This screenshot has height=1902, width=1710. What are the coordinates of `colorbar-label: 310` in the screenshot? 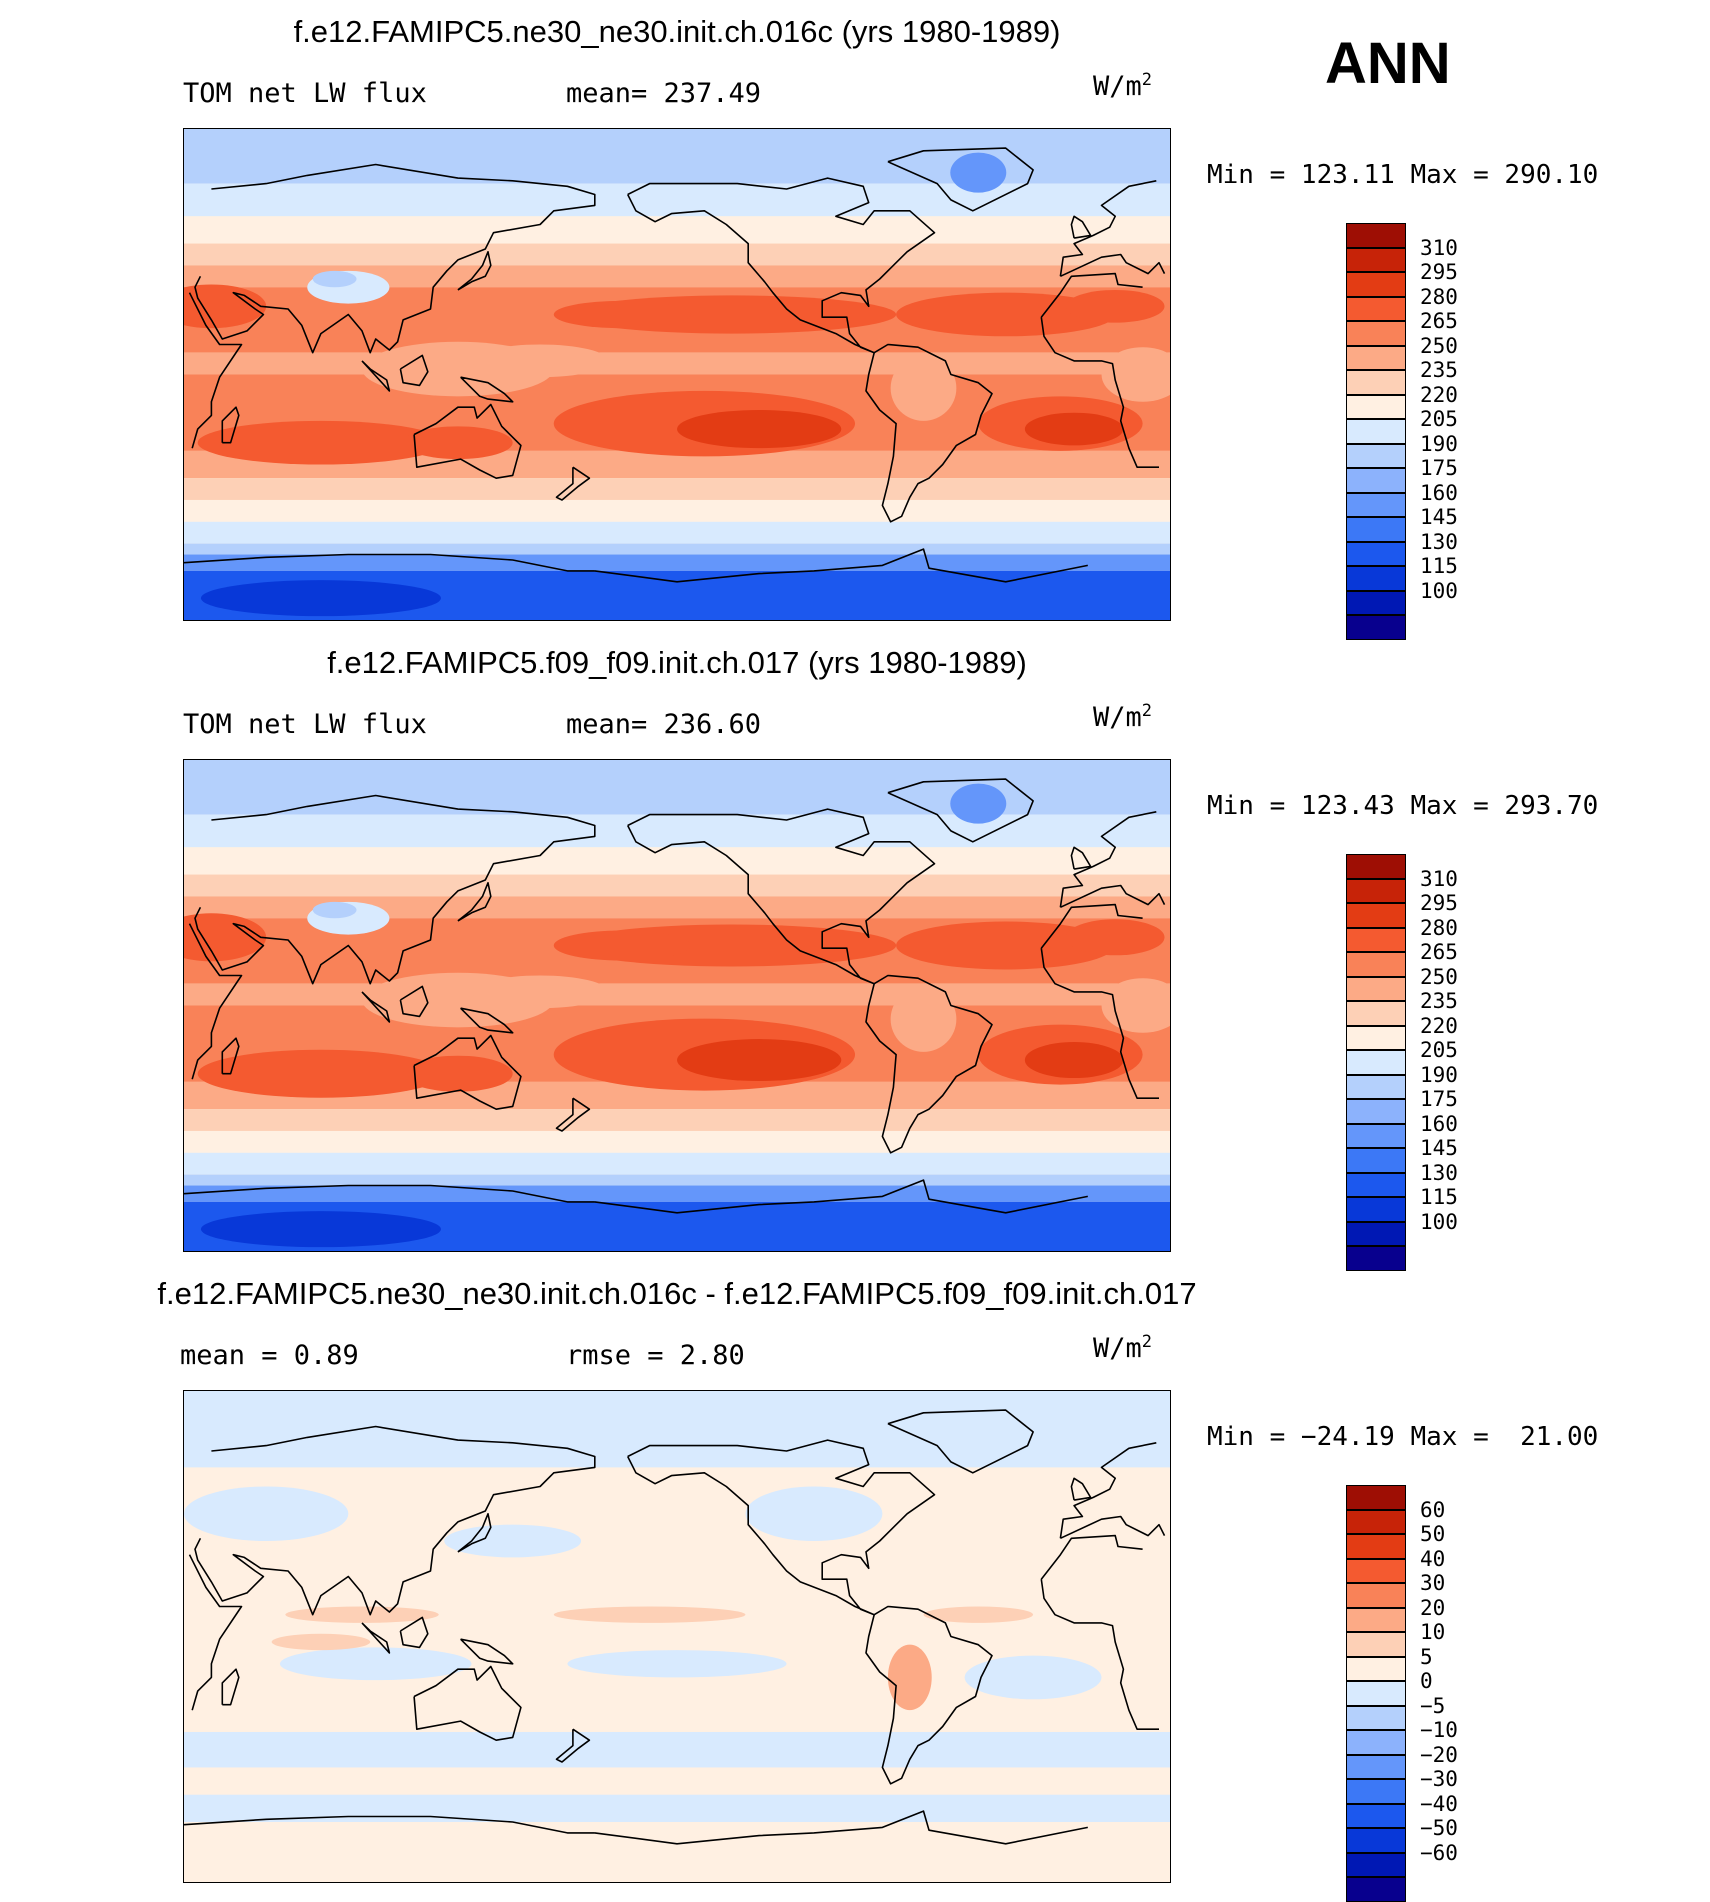 It's located at (1439, 878).